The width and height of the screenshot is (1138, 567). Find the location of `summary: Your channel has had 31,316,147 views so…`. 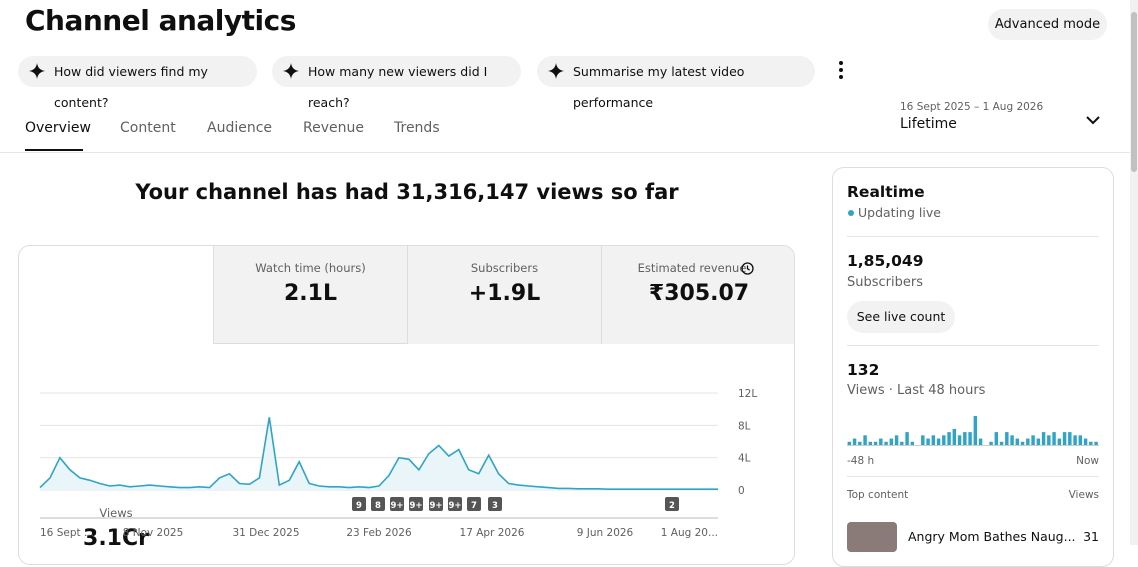

summary: Your channel has had 31,316,147 views so… is located at coordinates (407, 192).